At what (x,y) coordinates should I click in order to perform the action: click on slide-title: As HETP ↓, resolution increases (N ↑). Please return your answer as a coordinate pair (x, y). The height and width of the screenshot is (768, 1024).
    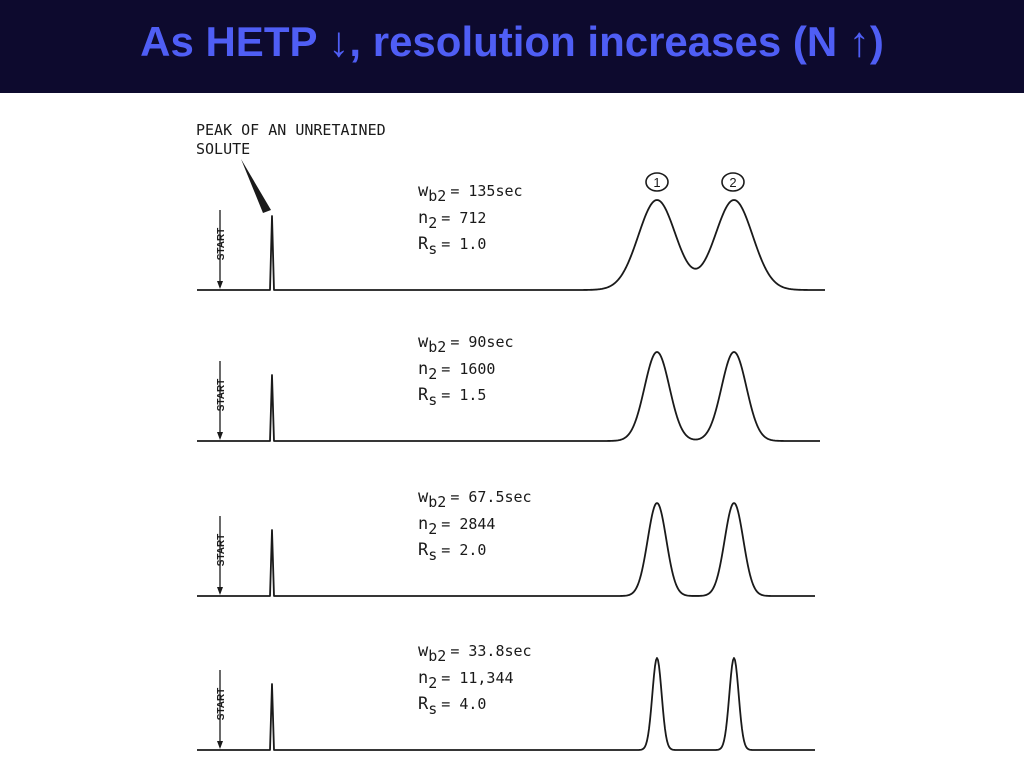
    Looking at the image, I should click on (512, 41).